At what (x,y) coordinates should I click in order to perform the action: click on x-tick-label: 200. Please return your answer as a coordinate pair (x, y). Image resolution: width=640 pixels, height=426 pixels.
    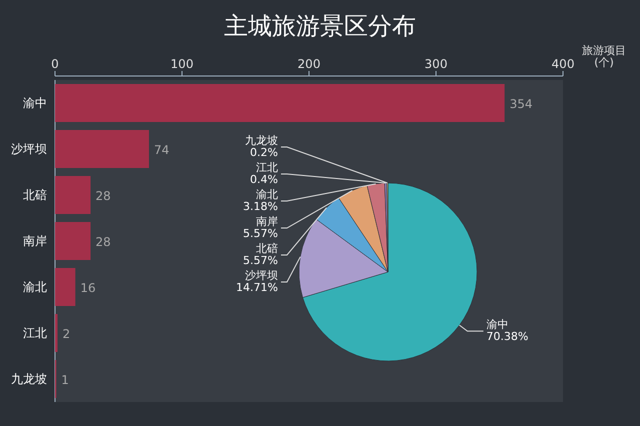
    Looking at the image, I should click on (309, 64).